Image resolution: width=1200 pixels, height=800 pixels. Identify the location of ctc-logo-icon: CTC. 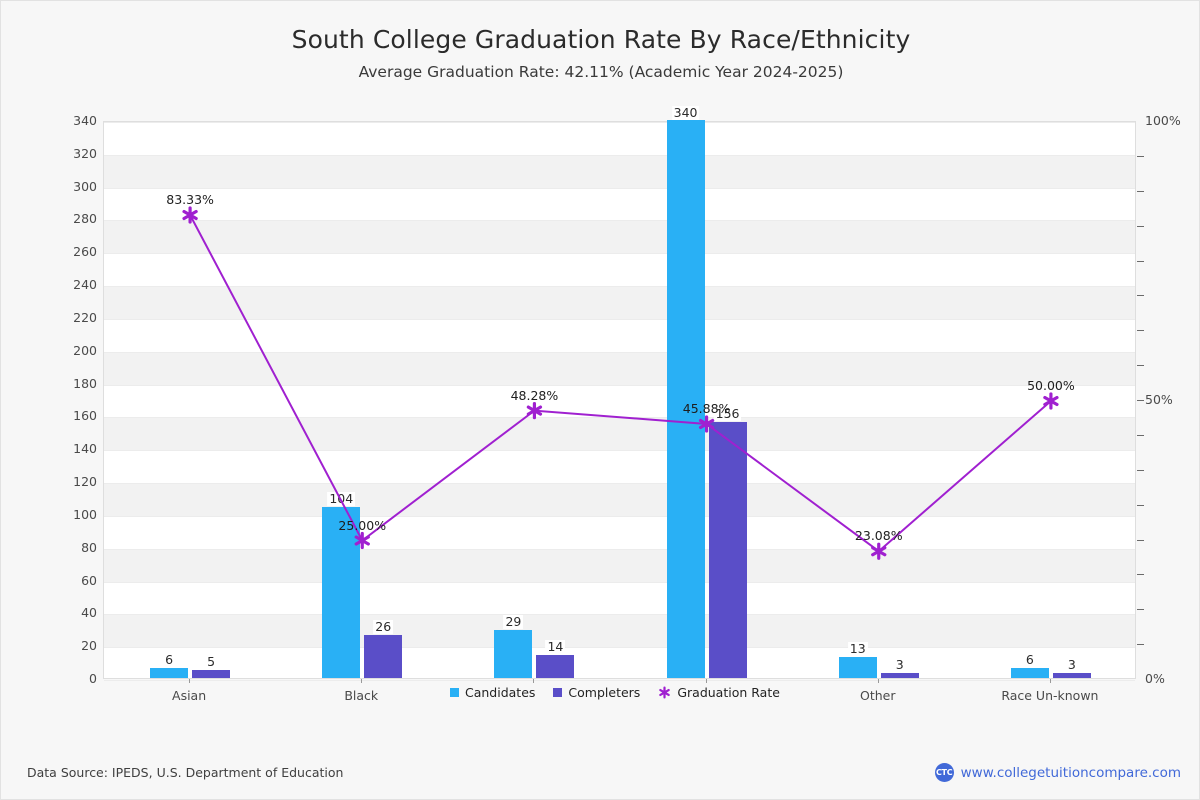
(944, 772).